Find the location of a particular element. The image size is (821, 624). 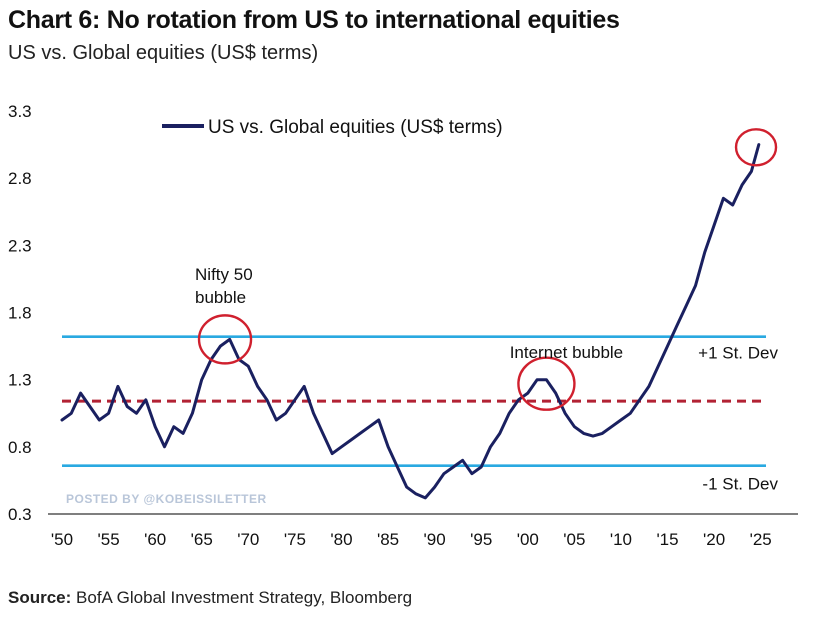

y-tick-label: 2.8 is located at coordinates (20, 178).